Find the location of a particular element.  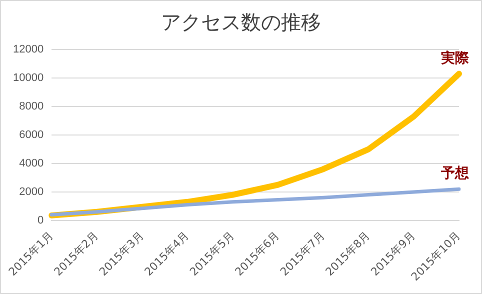

y-tick-label: 6000 is located at coordinates (31, 135).